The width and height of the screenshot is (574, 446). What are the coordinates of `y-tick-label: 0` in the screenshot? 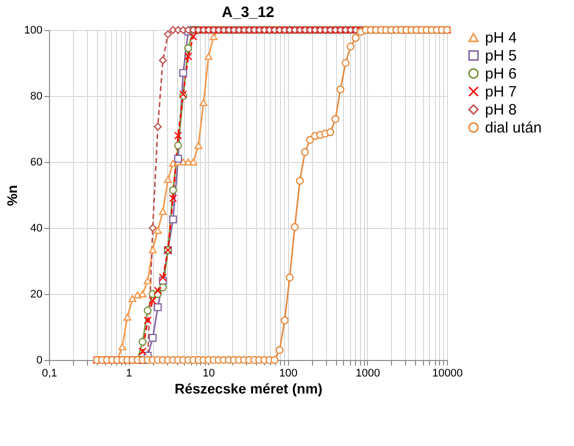 It's located at (39, 360).